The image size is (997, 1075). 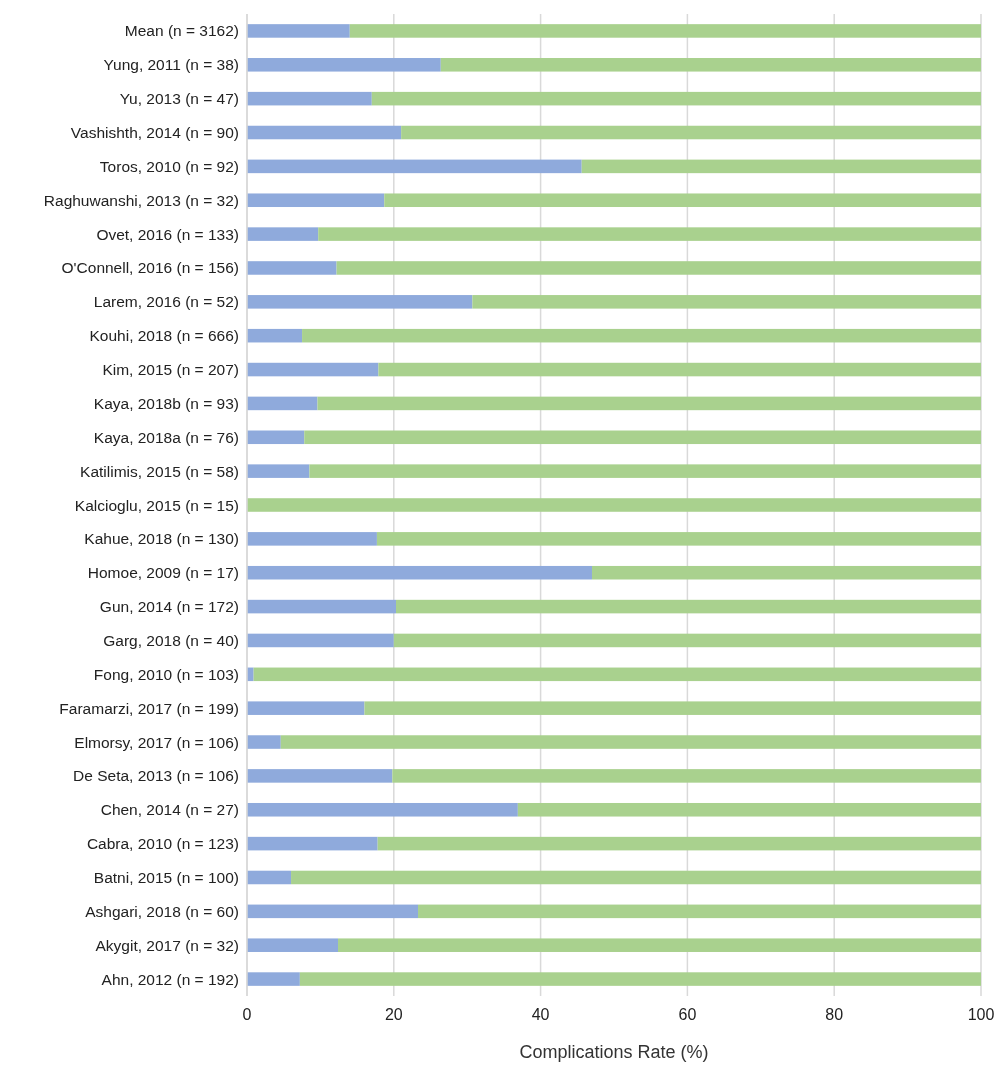 I want to click on y-tick-label: Kaya, 2018b (n = 93), so click(x=166, y=403).